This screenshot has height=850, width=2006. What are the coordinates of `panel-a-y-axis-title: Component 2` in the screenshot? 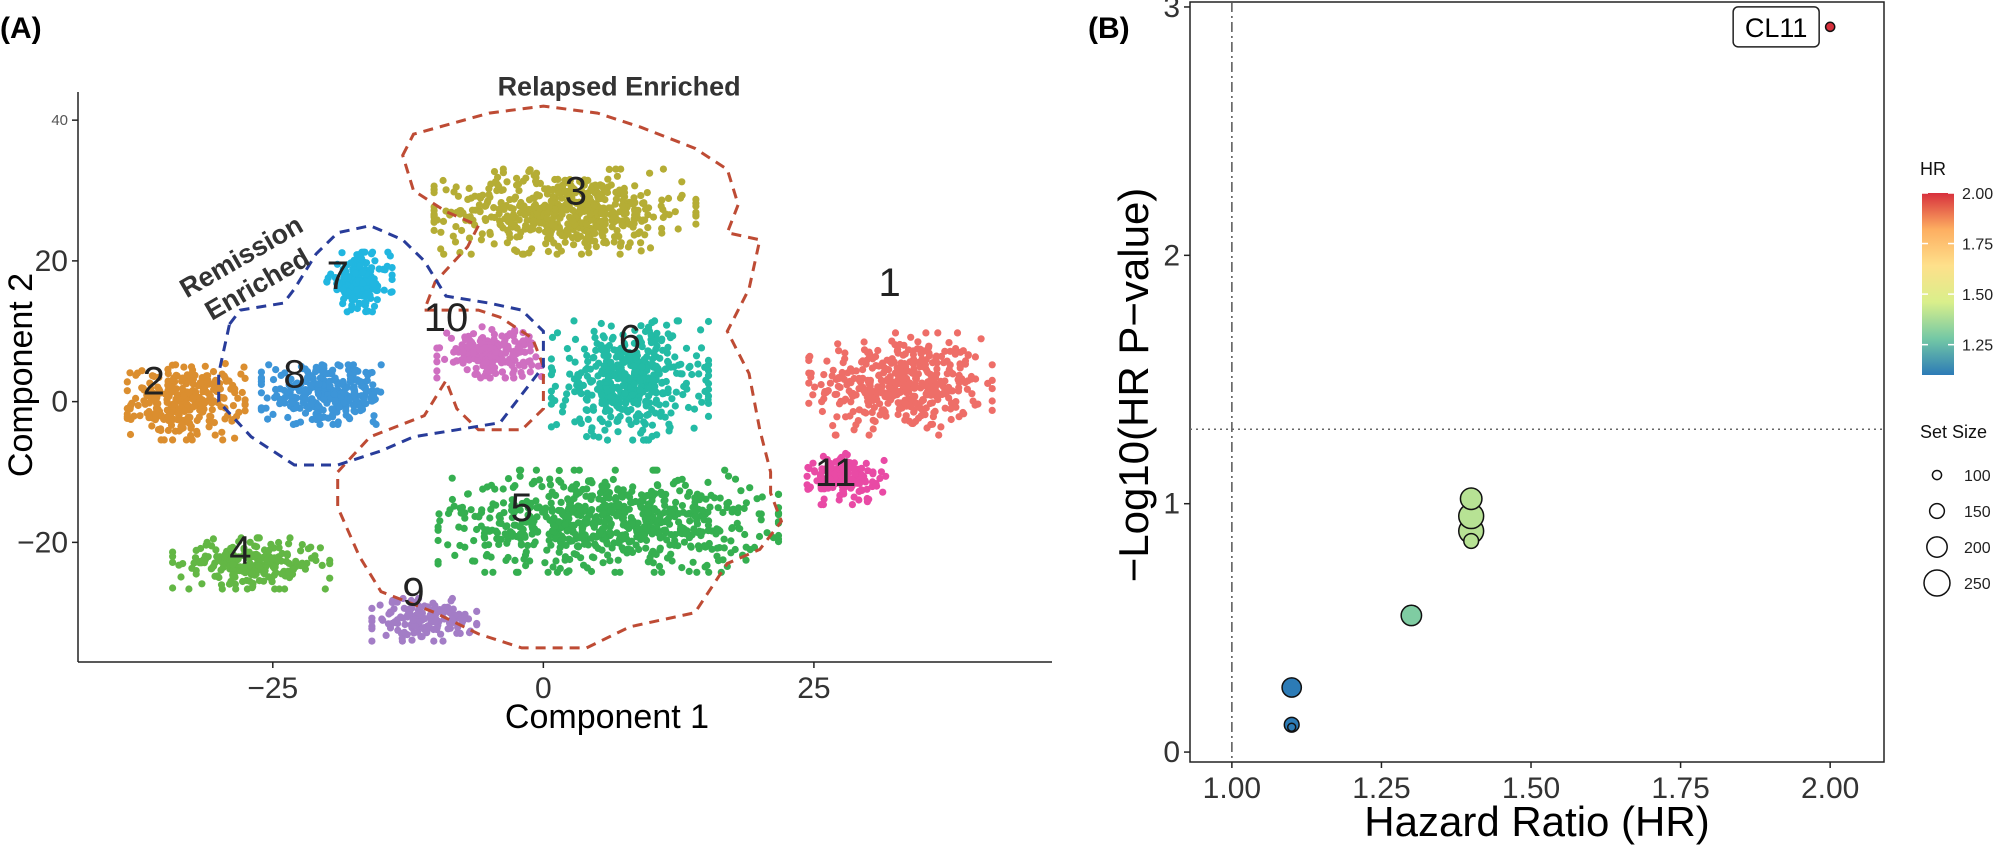 It's located at (21, 375).